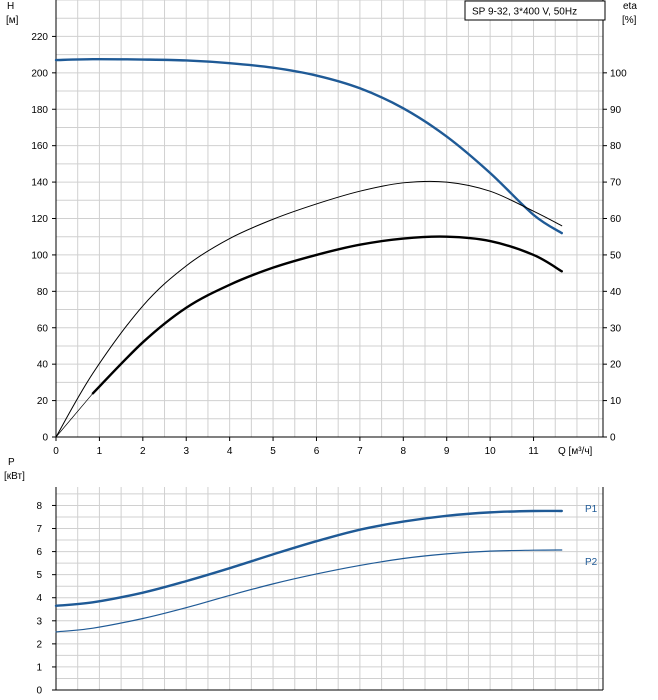  I want to click on x-tick-label: 11, so click(533, 451).